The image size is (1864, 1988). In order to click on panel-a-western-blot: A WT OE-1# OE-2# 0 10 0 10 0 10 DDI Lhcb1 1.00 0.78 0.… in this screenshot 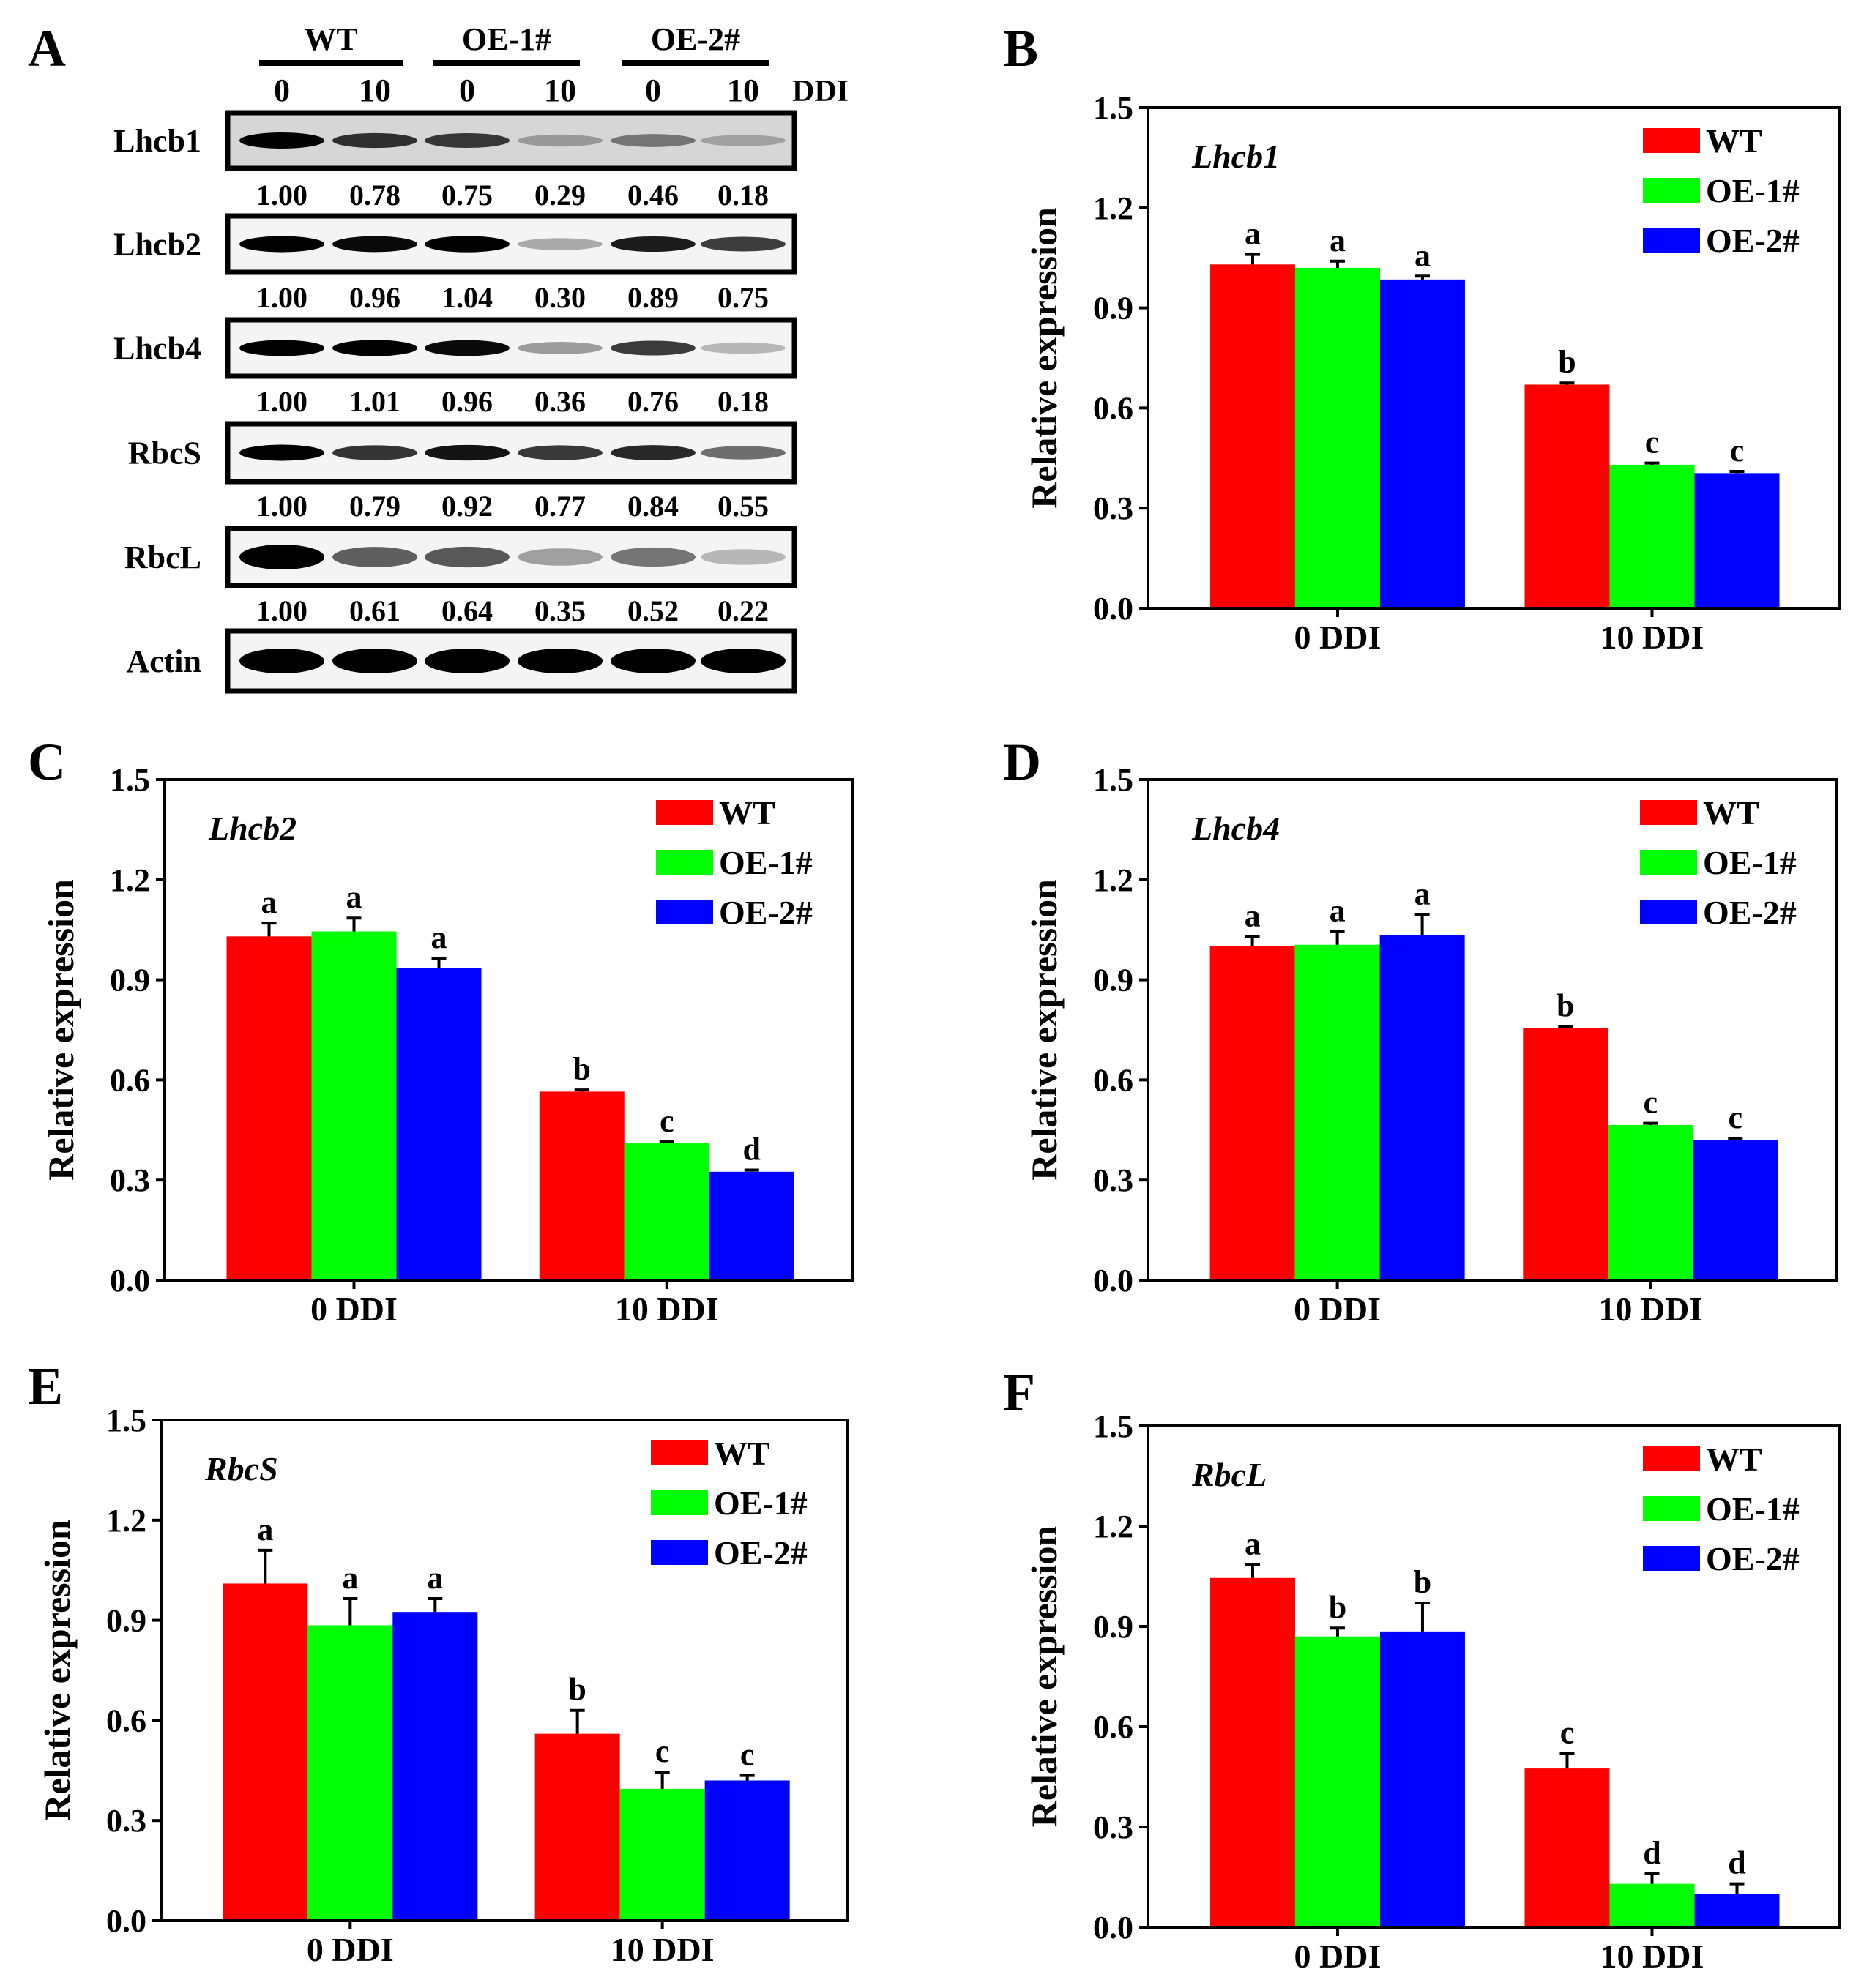, I will do `click(438, 356)`.